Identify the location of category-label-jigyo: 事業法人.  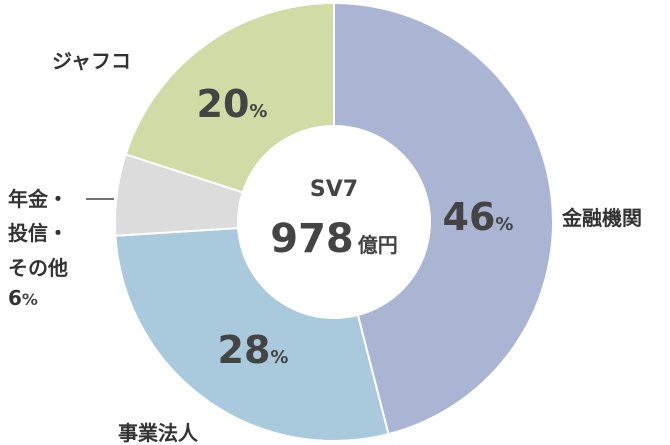
(158, 433).